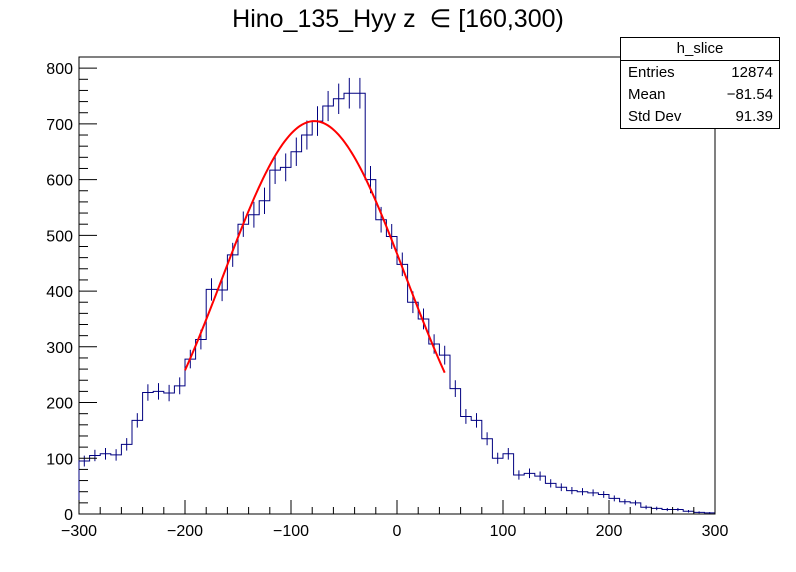 The height and width of the screenshot is (572, 796). Describe the element at coordinates (609, 531) in the screenshot. I see `x-tick-label: 200` at that location.